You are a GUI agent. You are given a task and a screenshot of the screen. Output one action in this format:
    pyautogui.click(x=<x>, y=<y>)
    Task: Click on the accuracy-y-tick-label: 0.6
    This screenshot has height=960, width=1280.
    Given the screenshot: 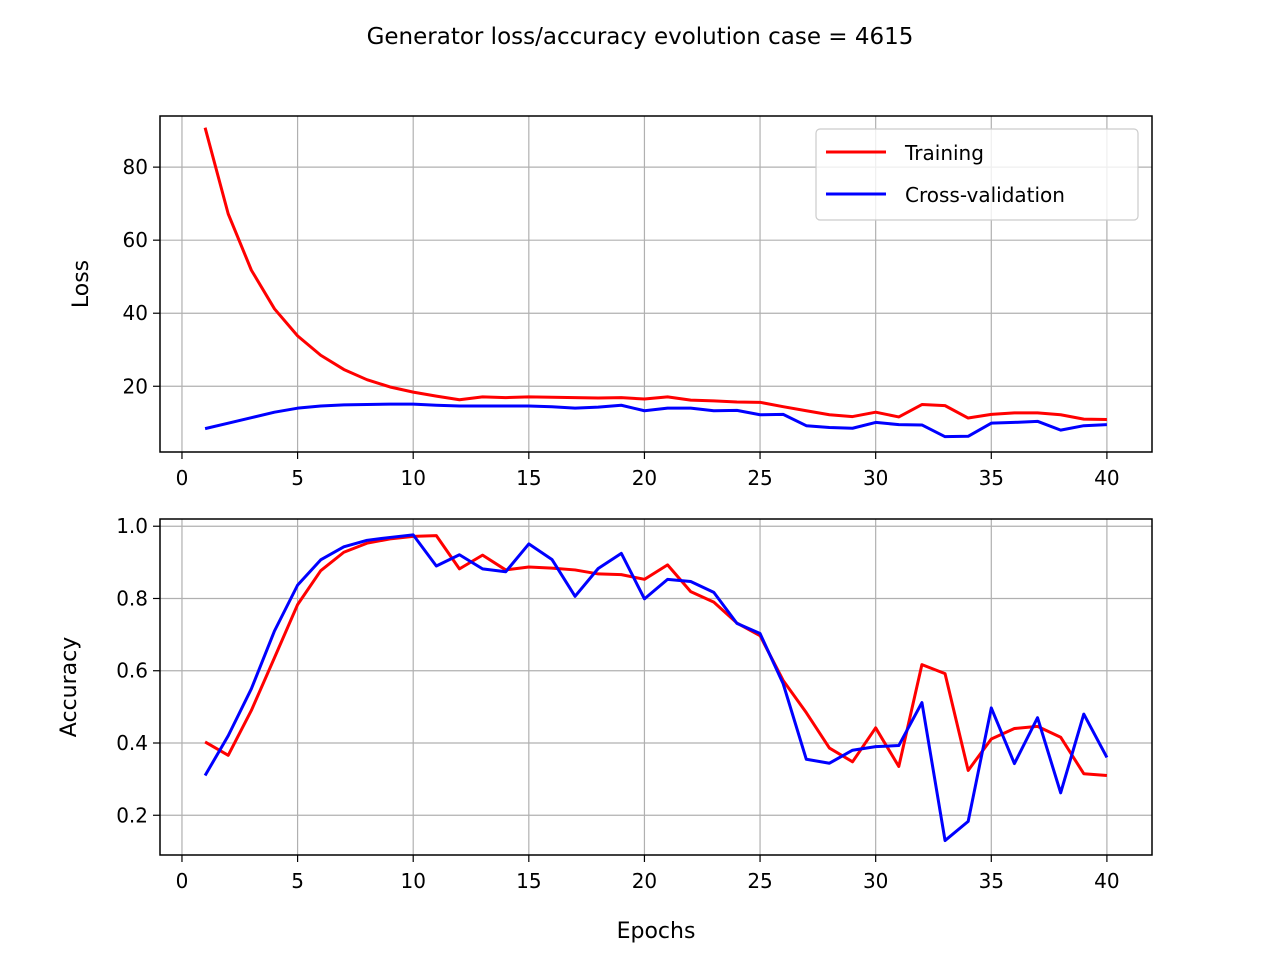 What is the action you would take?
    pyautogui.click(x=132, y=671)
    